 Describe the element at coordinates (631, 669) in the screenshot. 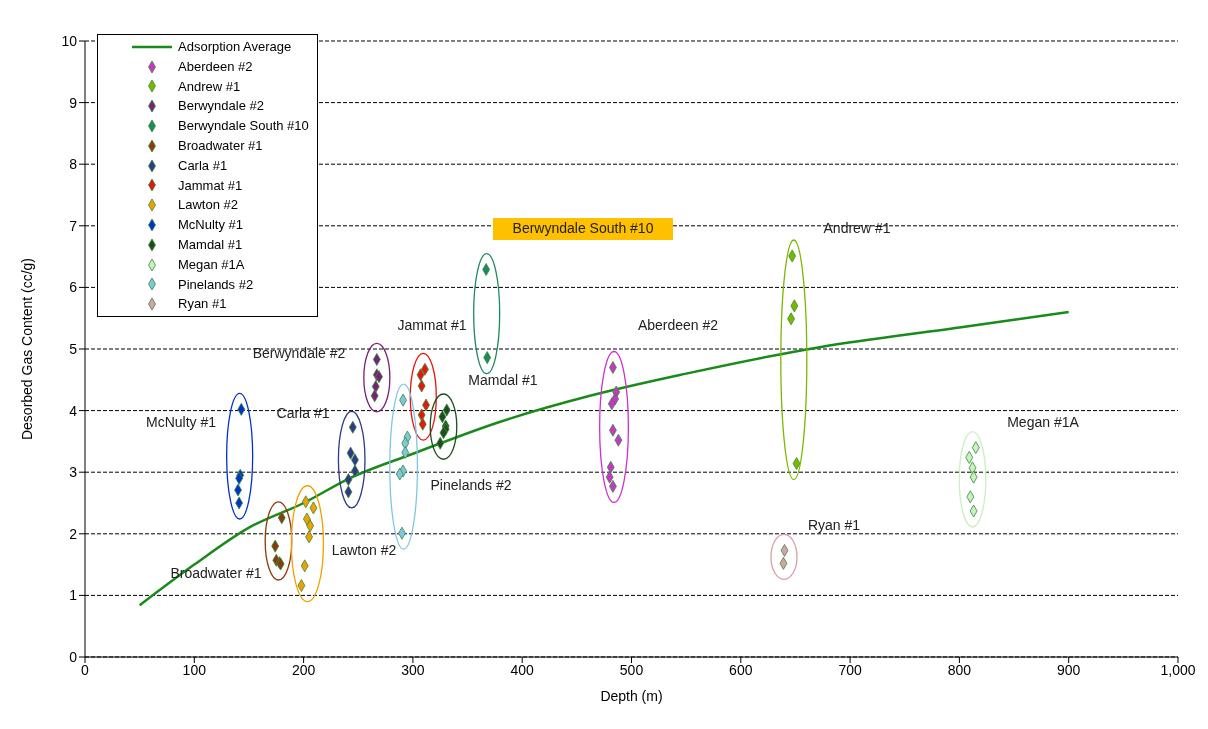

I see `x-tick-label: 500` at that location.